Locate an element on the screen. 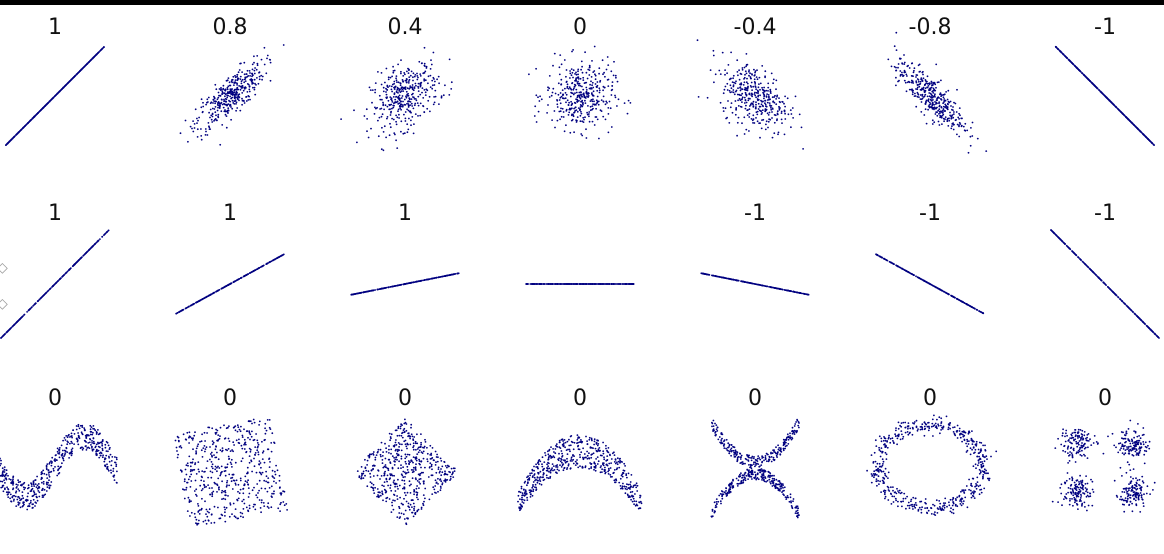 The image size is (1164, 554). scatter-point-r2-c2 is located at coordinates (258, 268).